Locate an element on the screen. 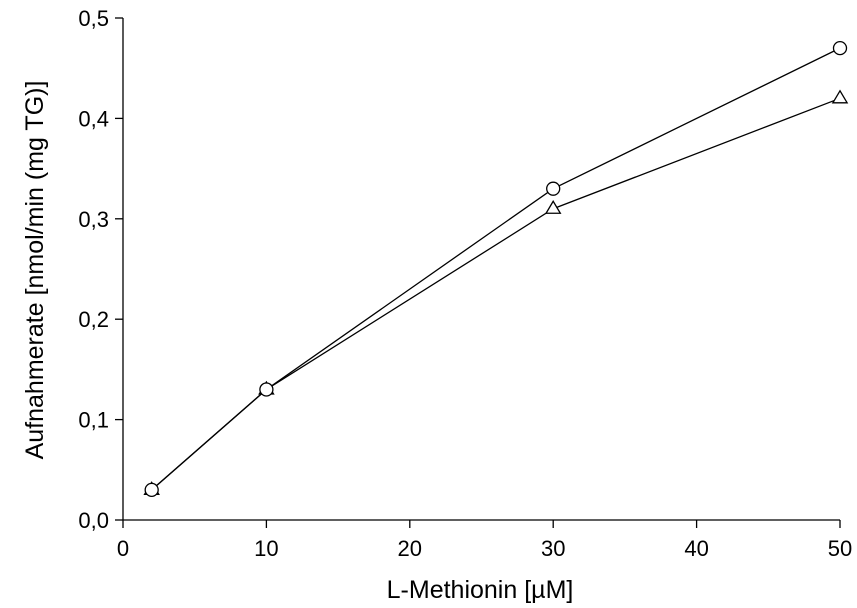 The height and width of the screenshot is (608, 857). y-axis-label: Aufnahmerate [nmol/min (mg TG)] is located at coordinates (35, 270).